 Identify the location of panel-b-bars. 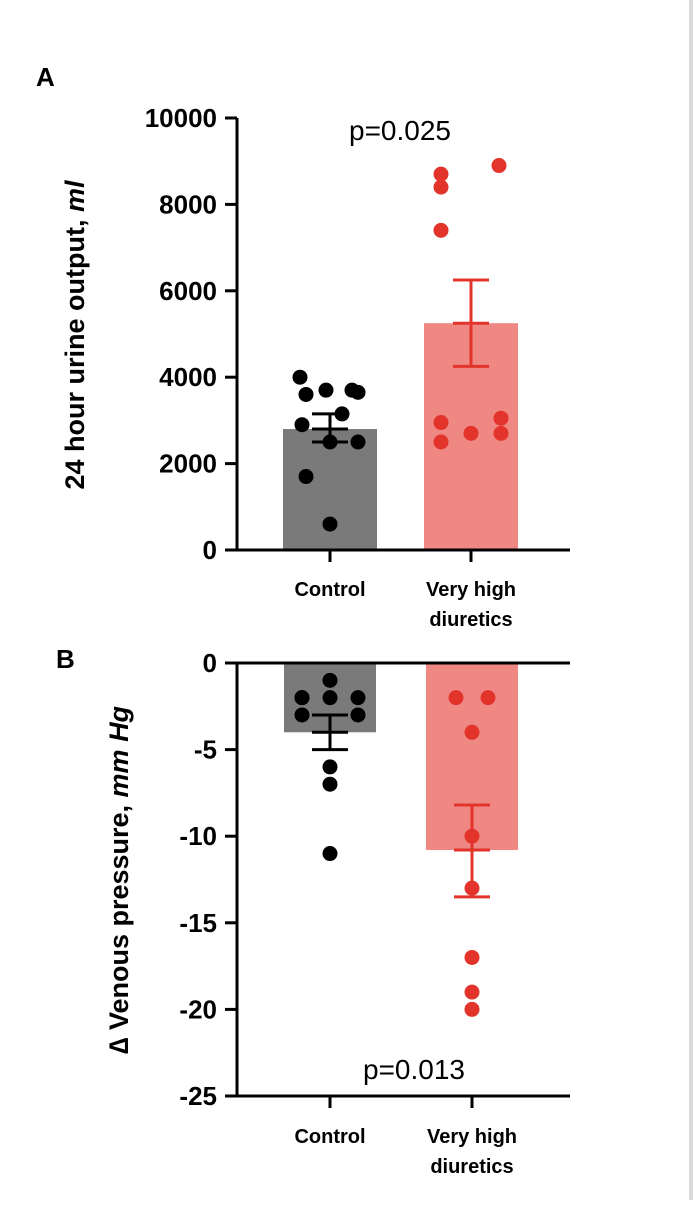
(401, 757).